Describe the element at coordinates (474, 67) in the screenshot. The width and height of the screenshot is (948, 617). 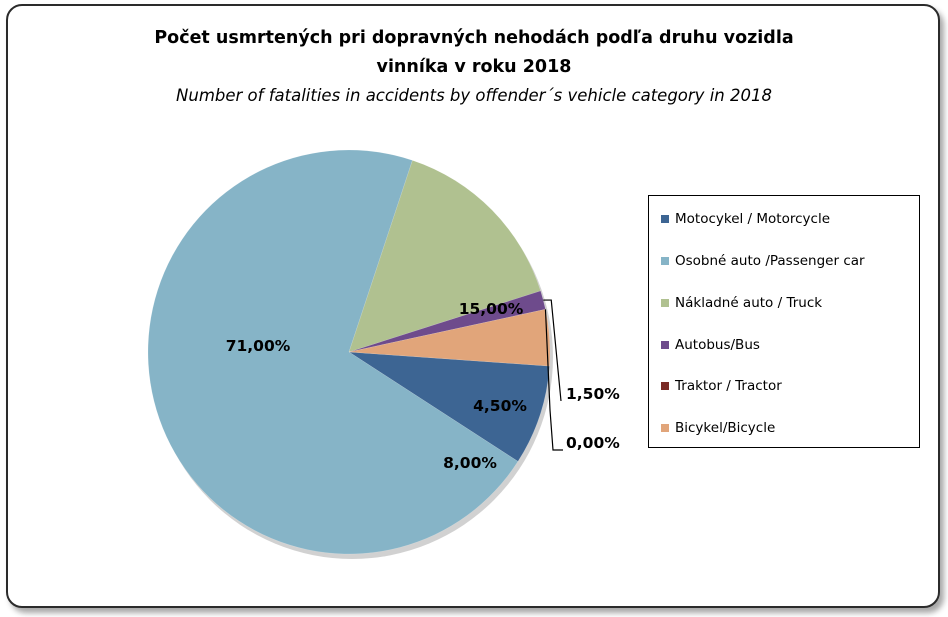
I see `chart-title-line2: vinníka v roku 2018` at that location.